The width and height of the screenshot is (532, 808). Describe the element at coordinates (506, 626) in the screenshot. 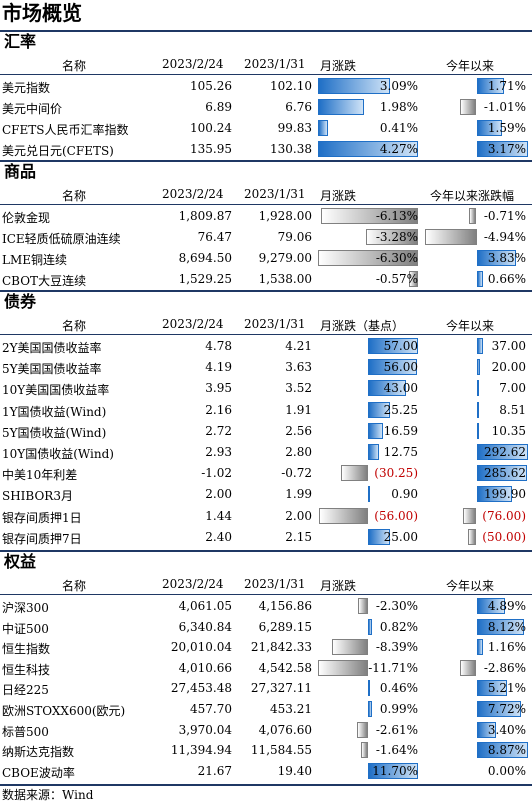

I see `ytd-change: 8.12%` at that location.